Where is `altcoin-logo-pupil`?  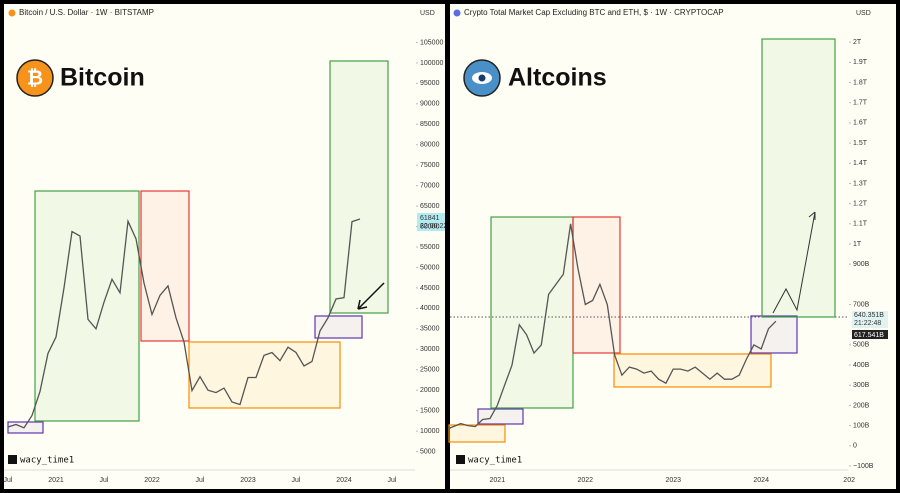
altcoin-logo-pupil is located at coordinates (482, 78).